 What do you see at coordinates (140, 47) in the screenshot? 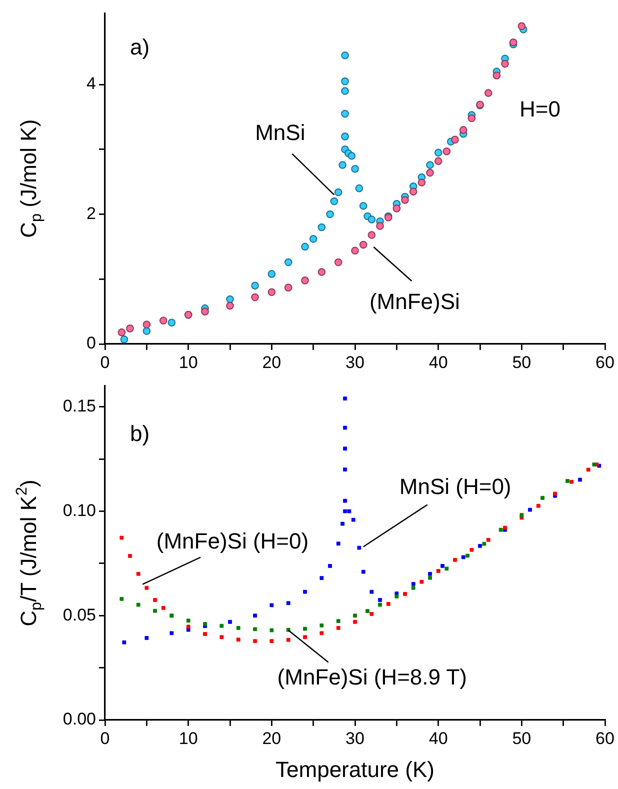
I see `annotation: a)` at bounding box center [140, 47].